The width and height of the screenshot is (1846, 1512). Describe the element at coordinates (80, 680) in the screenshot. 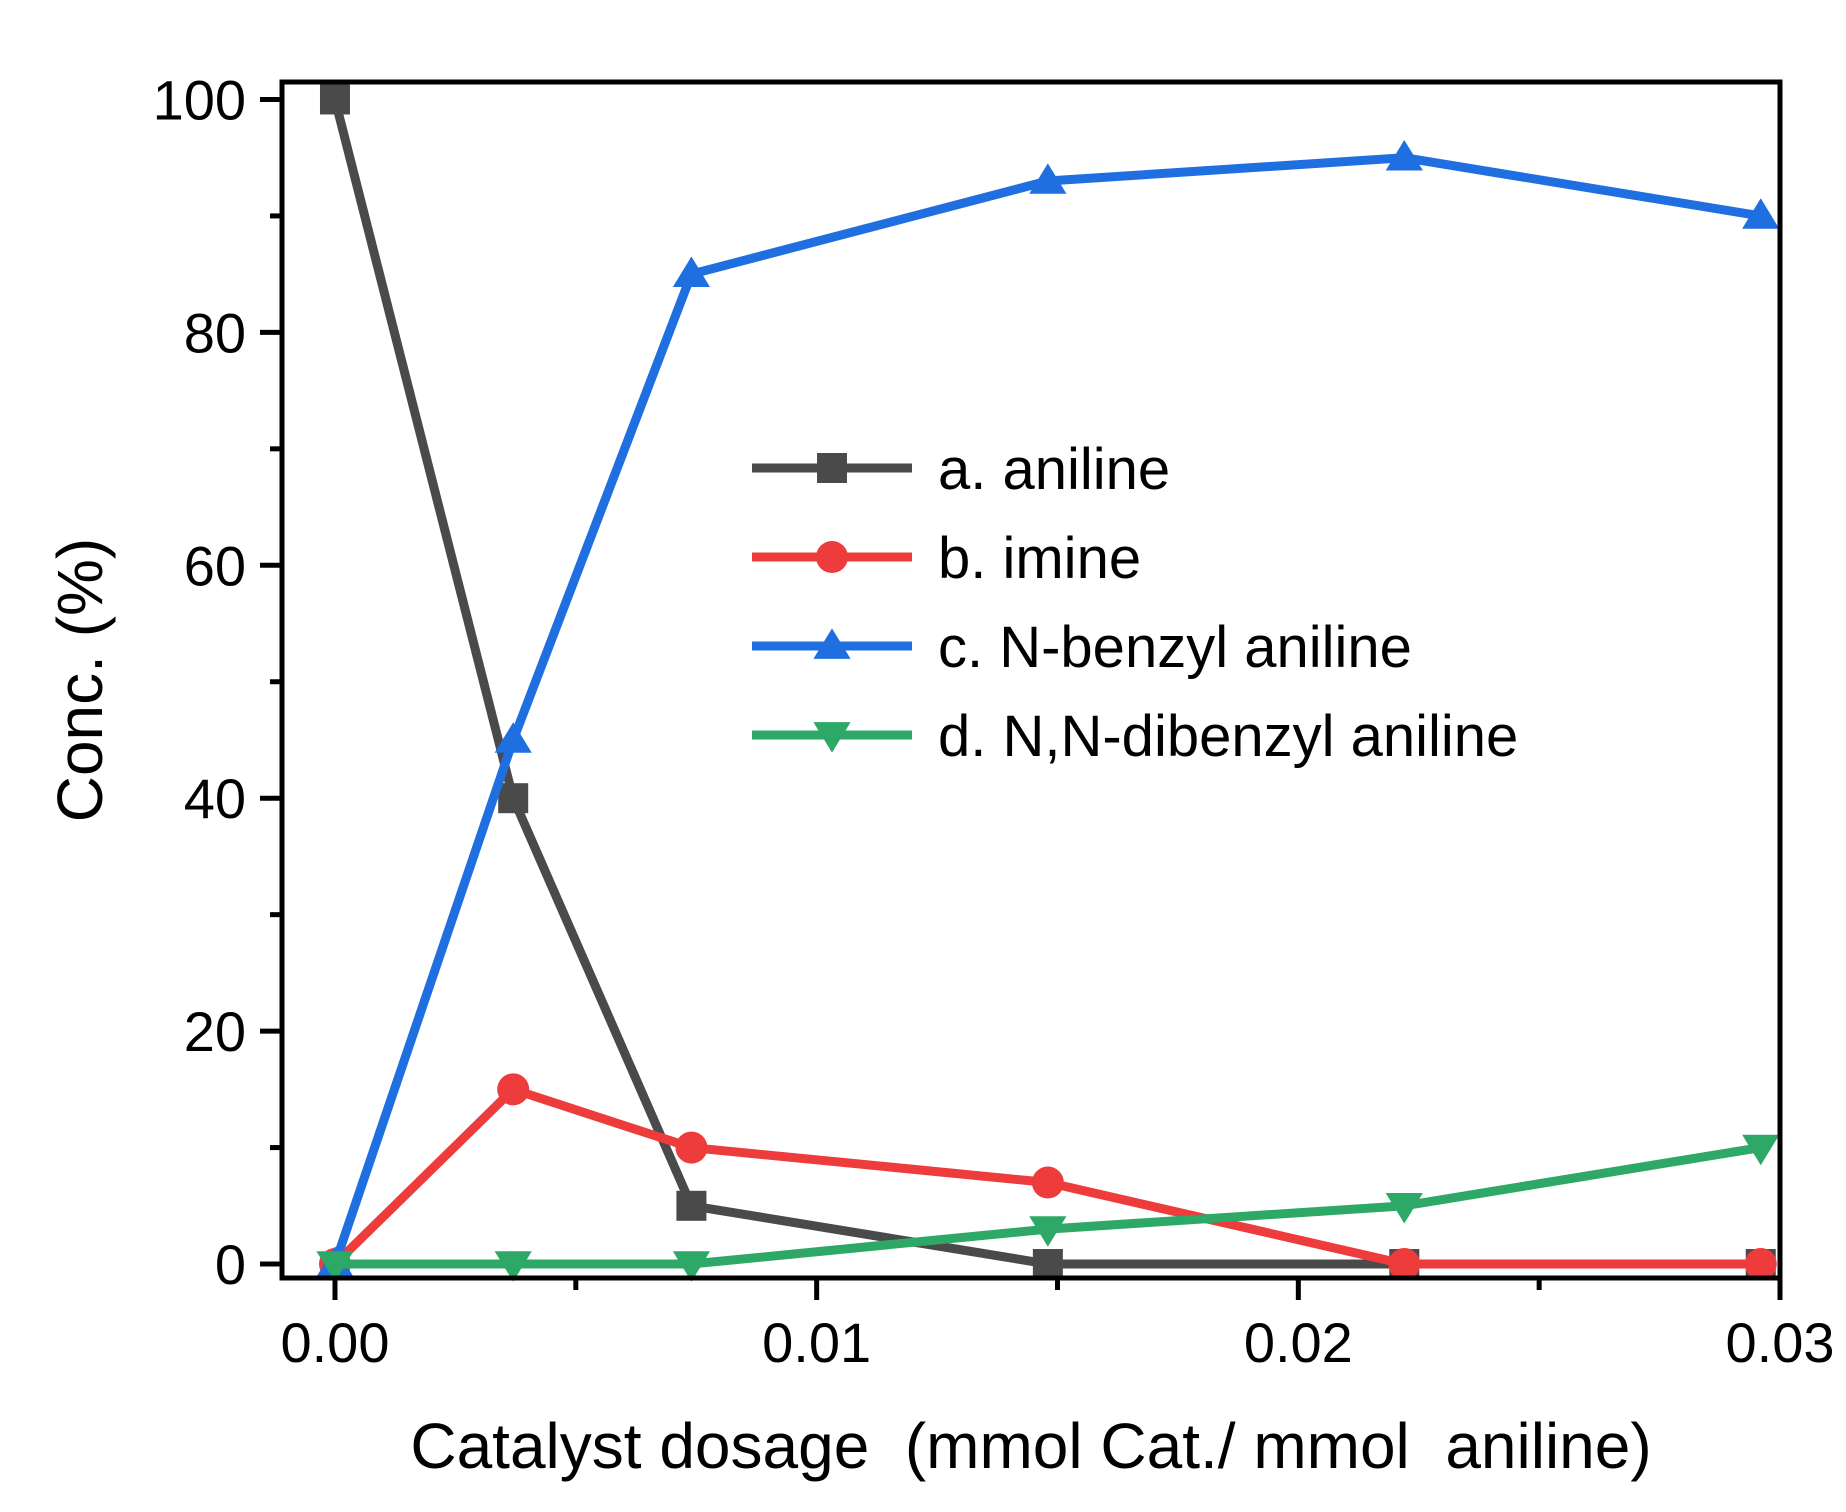

I see `y-axis-title: Conc. (%)` at that location.